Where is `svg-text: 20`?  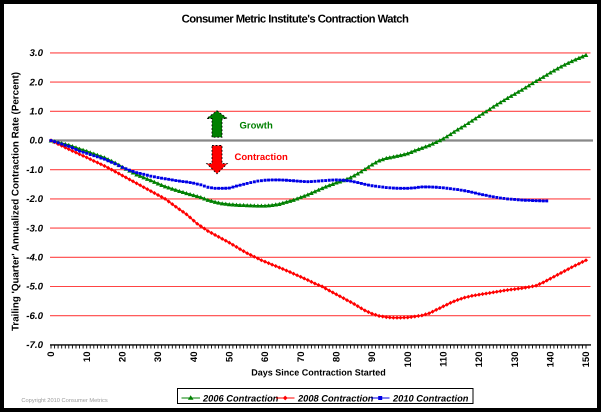
svg-text: 20 is located at coordinates (123, 357).